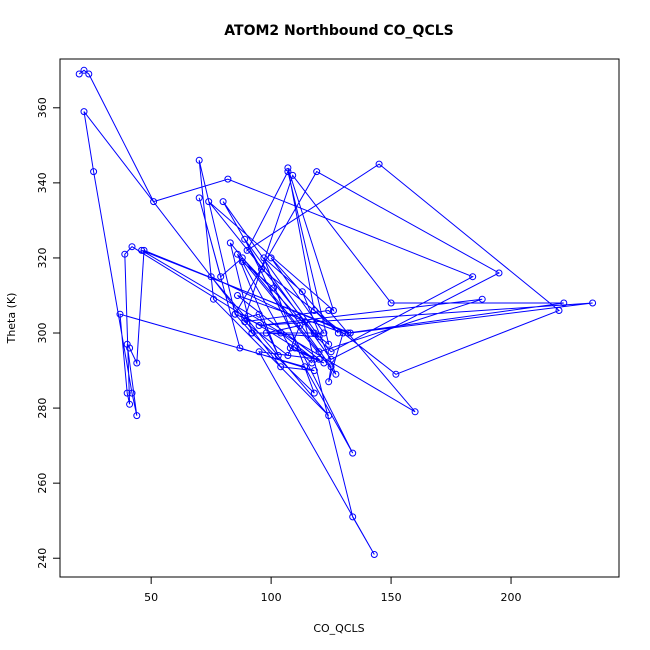  I want to click on y-tick-label: 320, so click(42, 257).